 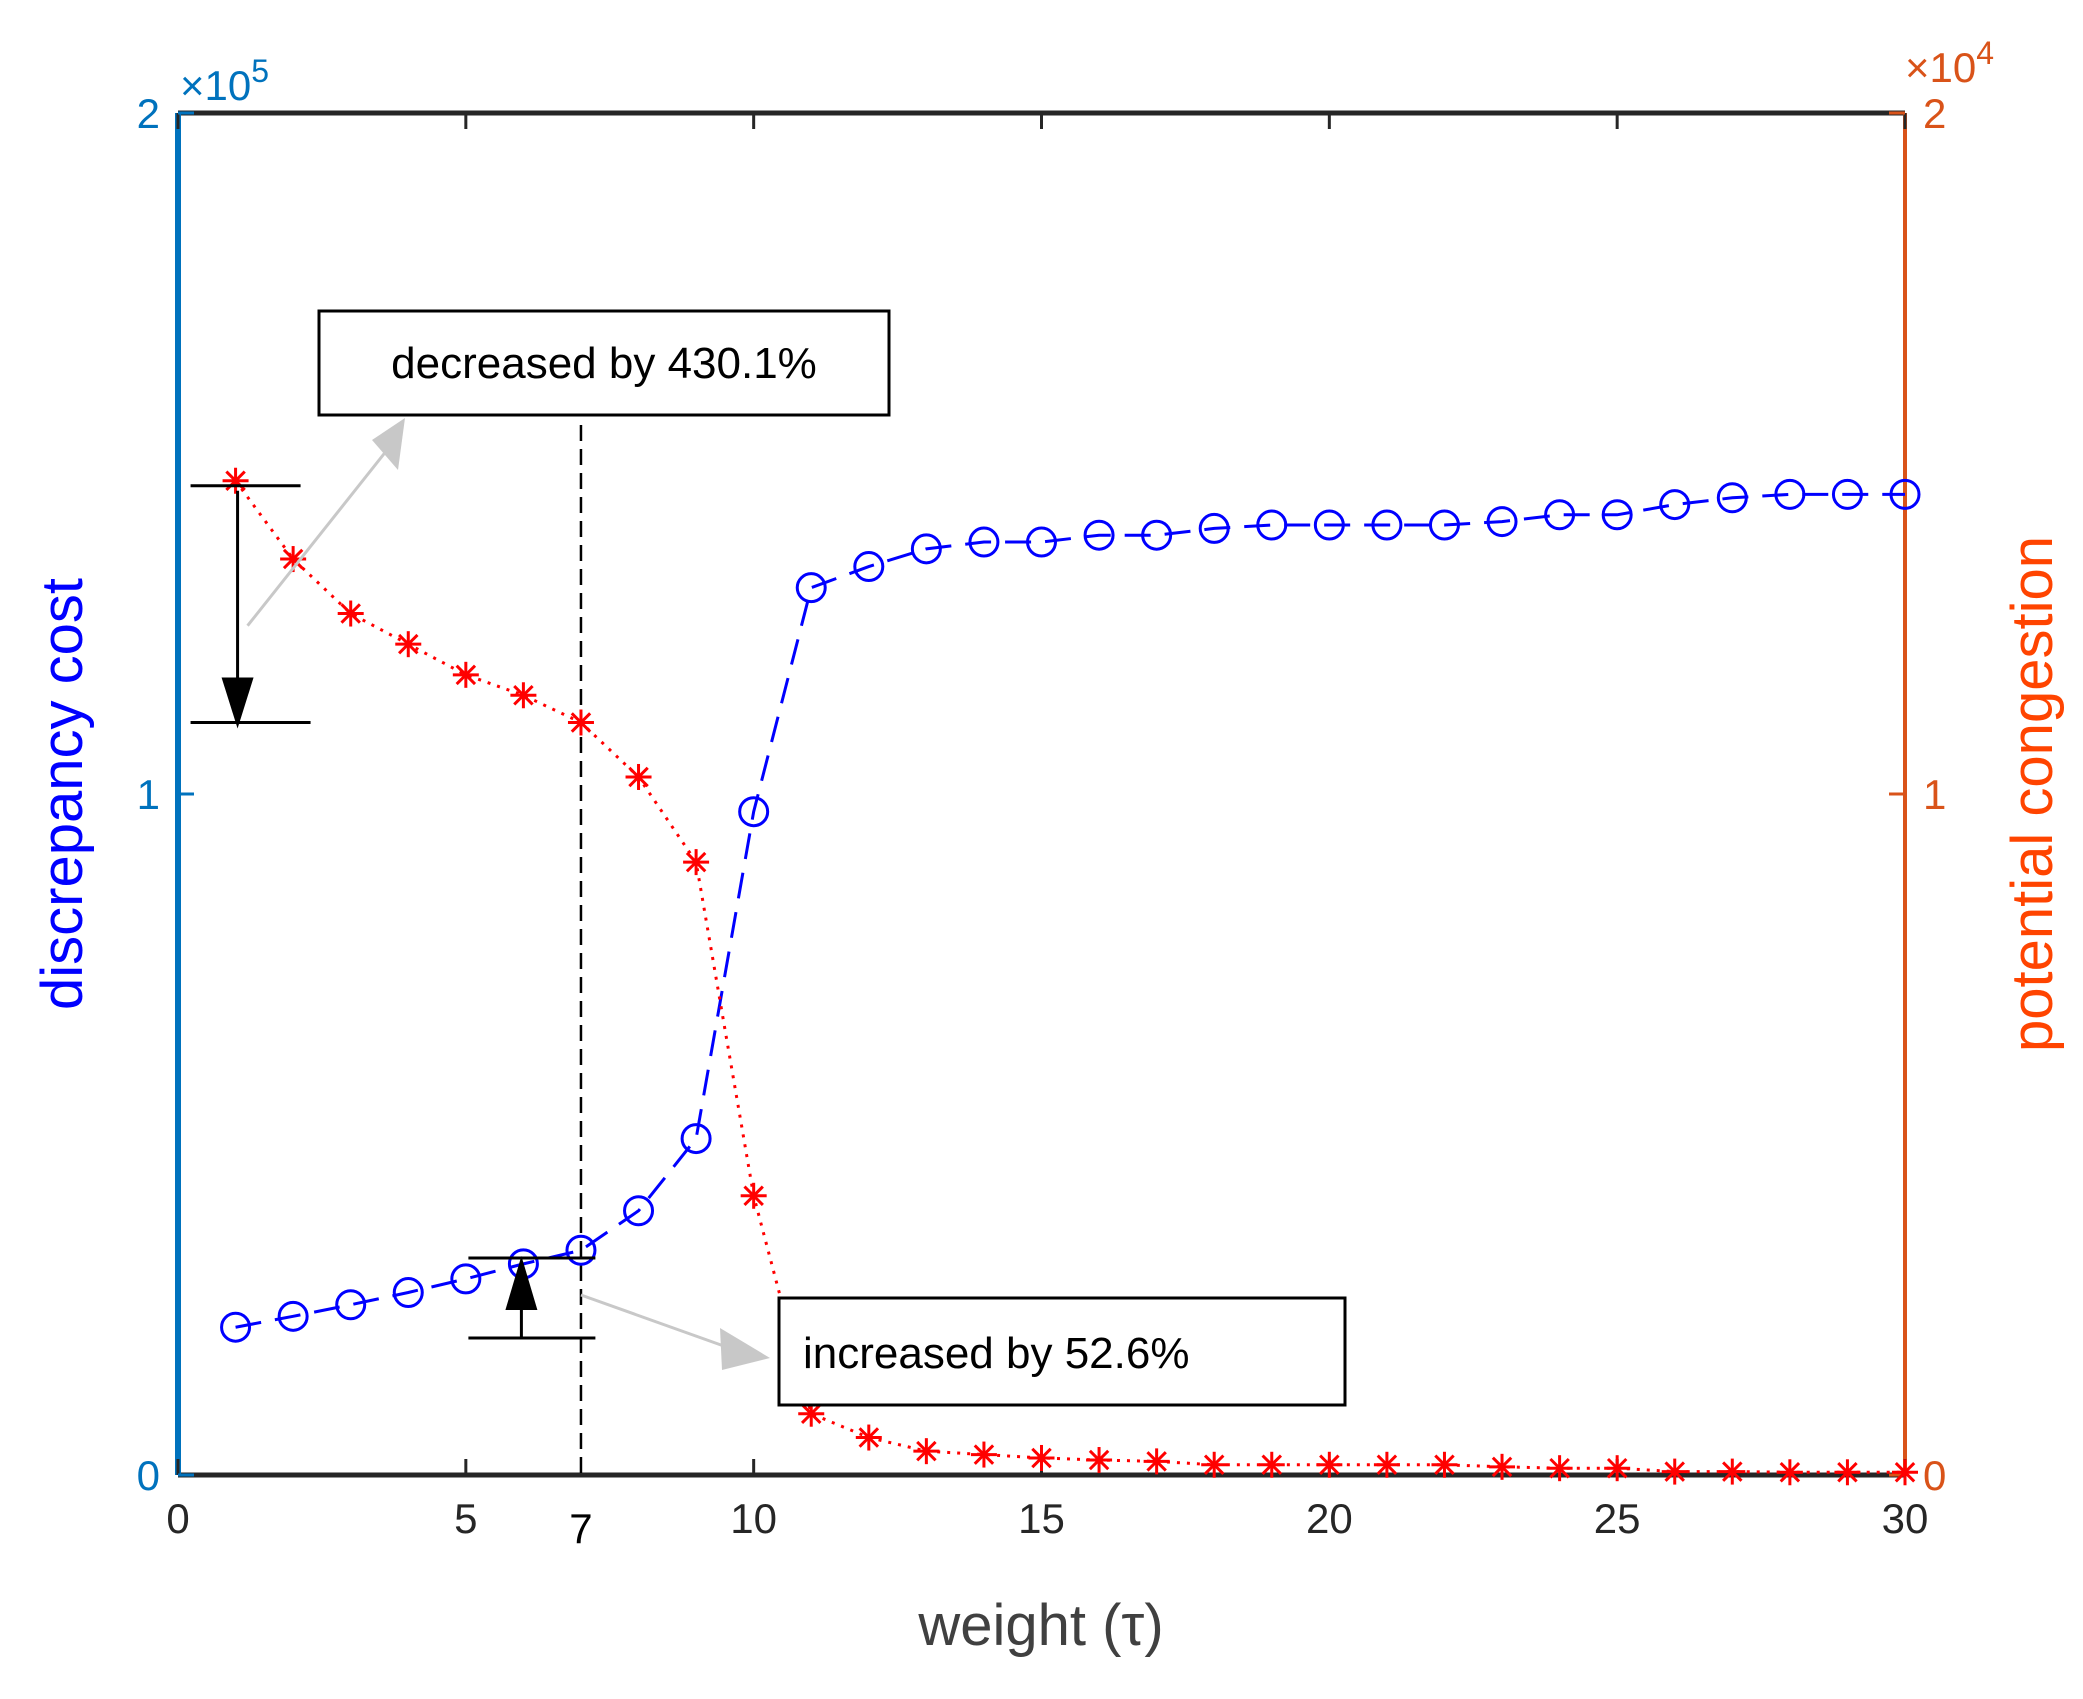 What do you see at coordinates (1040, 1625) in the screenshot?
I see `x-axis-label: weight (τ)` at bounding box center [1040, 1625].